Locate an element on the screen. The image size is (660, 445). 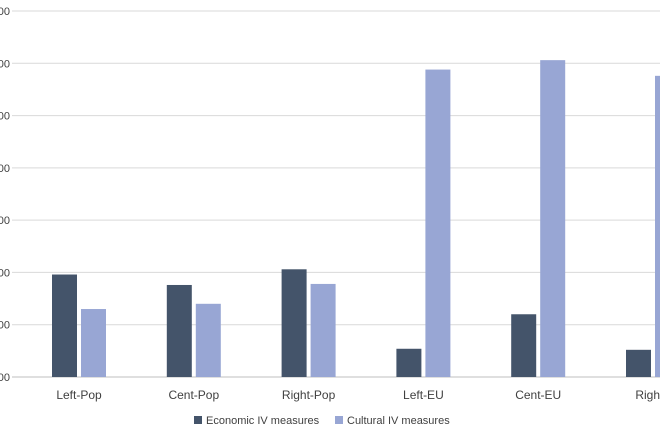
legend-label: Economic IV measures is located at coordinates (263, 421).